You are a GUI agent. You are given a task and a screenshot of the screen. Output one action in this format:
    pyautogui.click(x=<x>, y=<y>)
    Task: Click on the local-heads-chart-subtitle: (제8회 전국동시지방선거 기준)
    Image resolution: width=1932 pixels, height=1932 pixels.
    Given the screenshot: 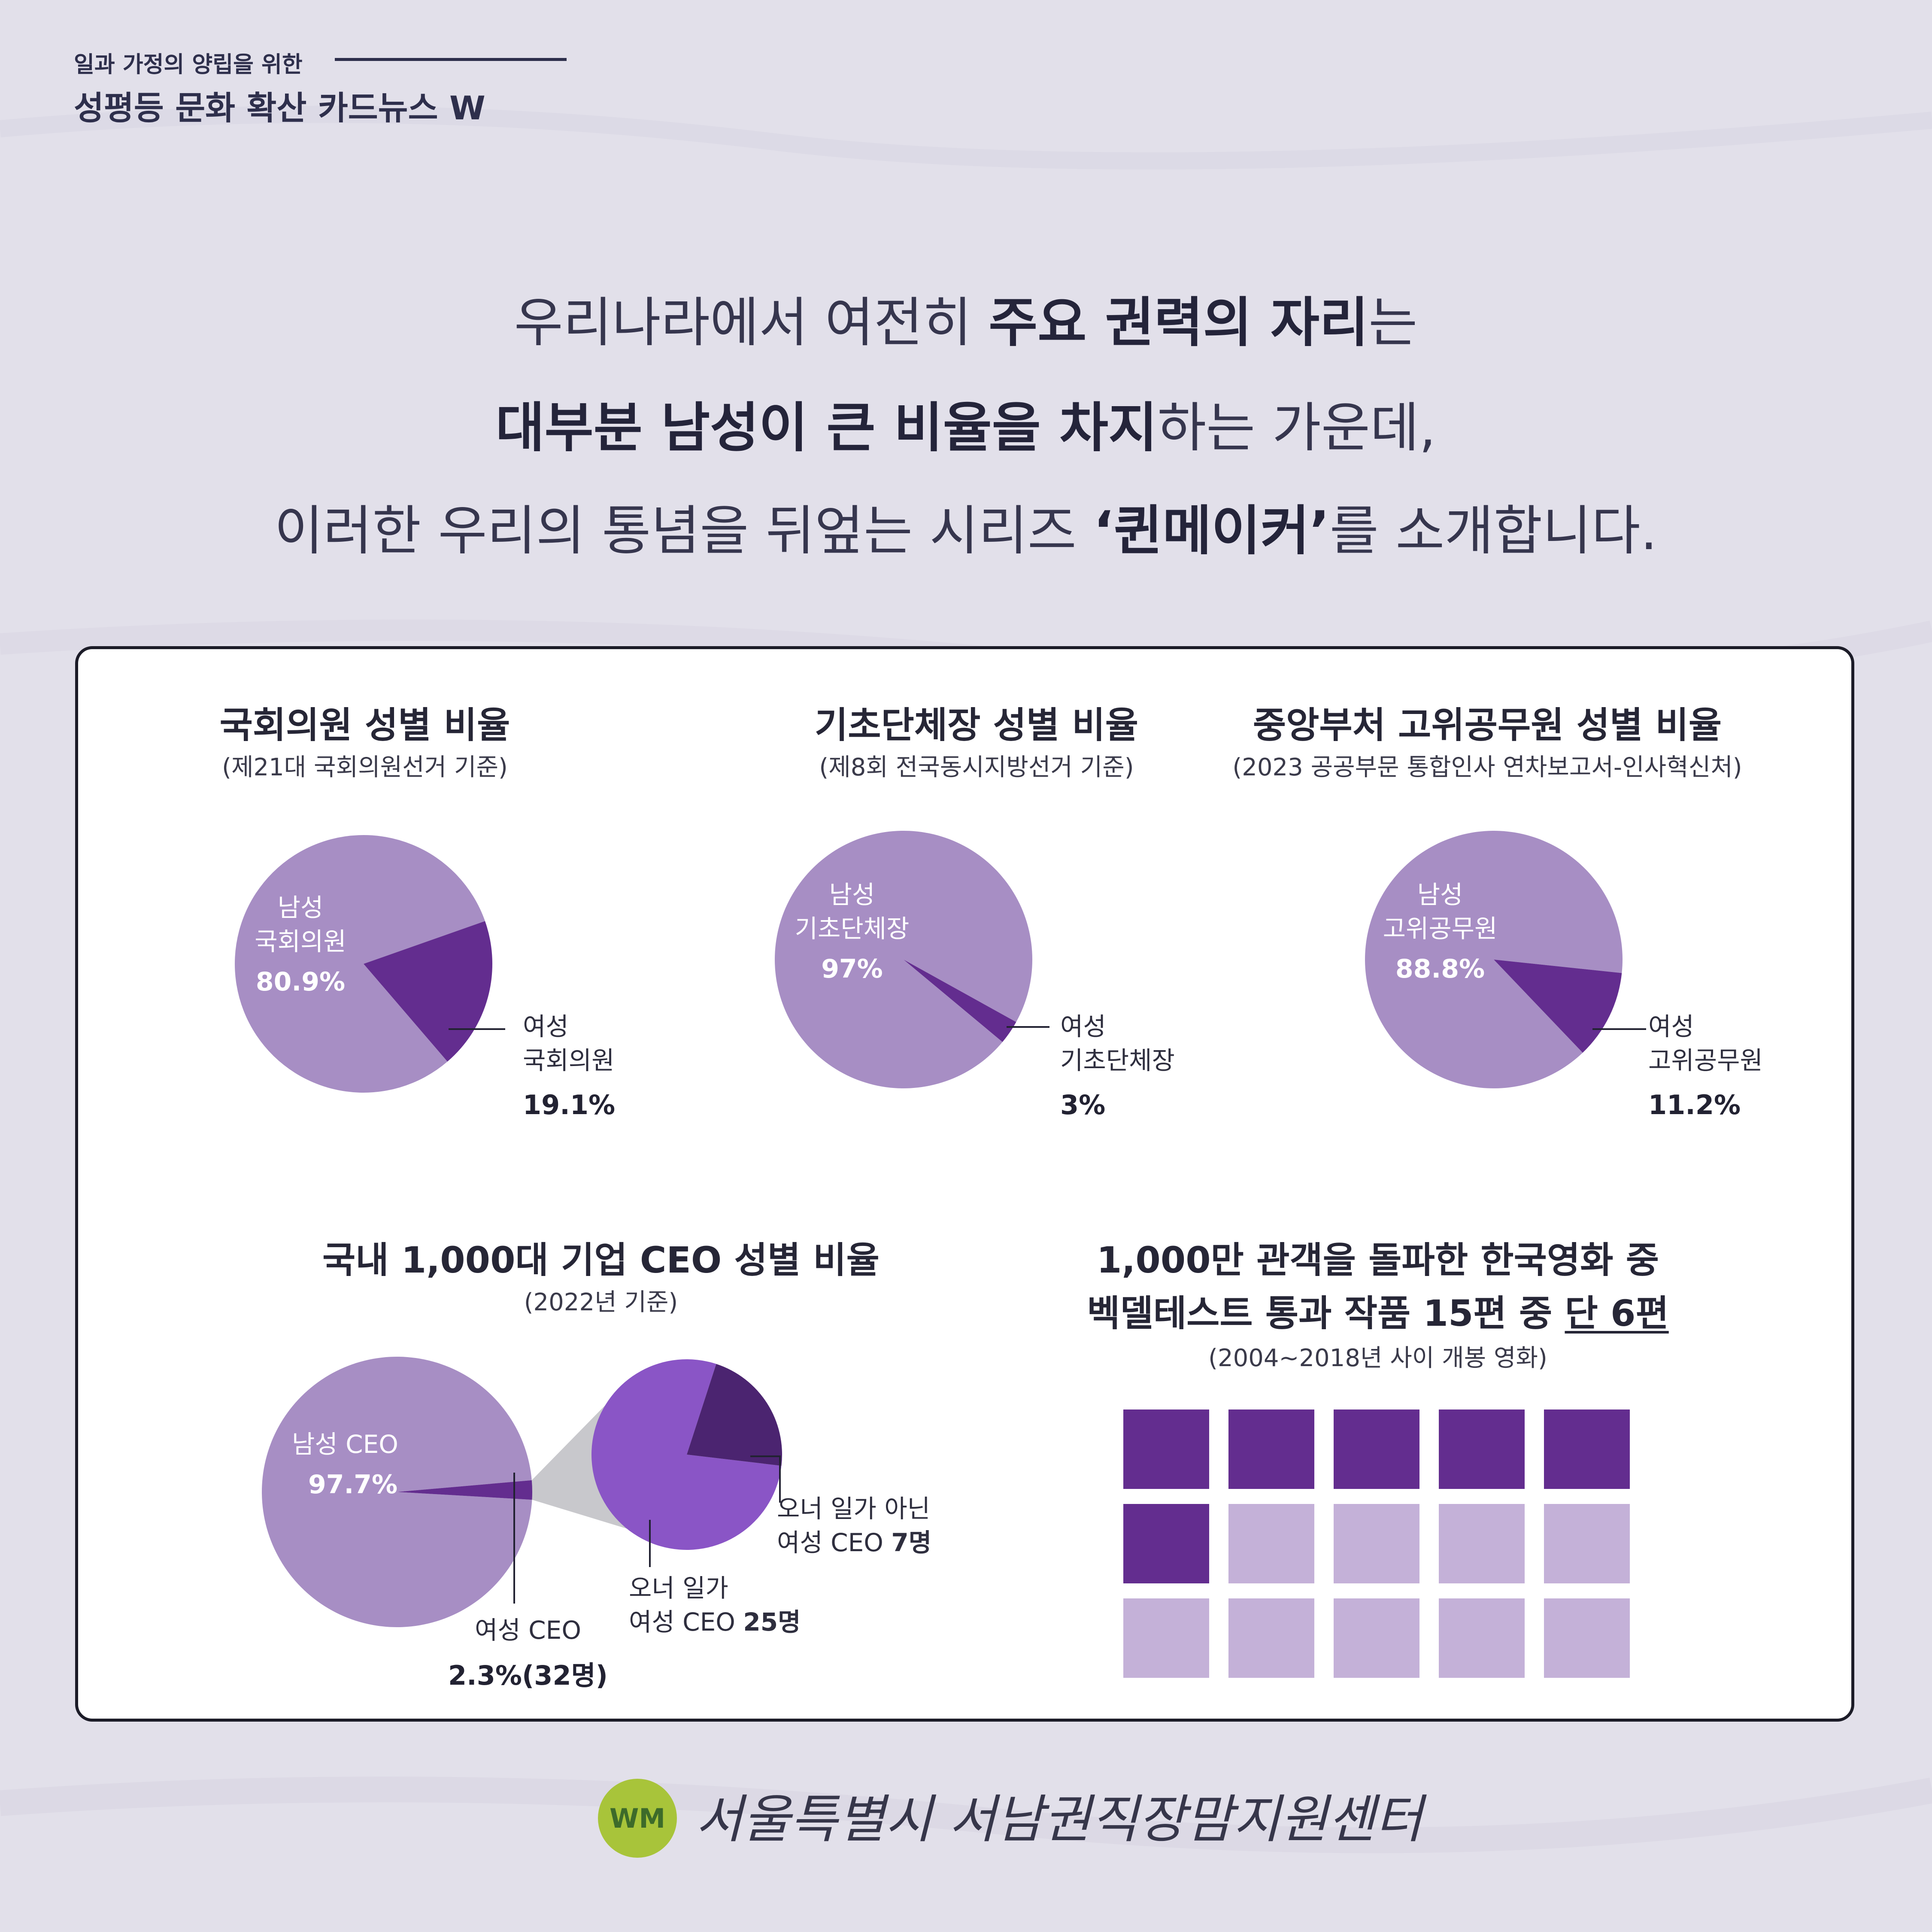 What is the action you would take?
    pyautogui.click(x=976, y=767)
    